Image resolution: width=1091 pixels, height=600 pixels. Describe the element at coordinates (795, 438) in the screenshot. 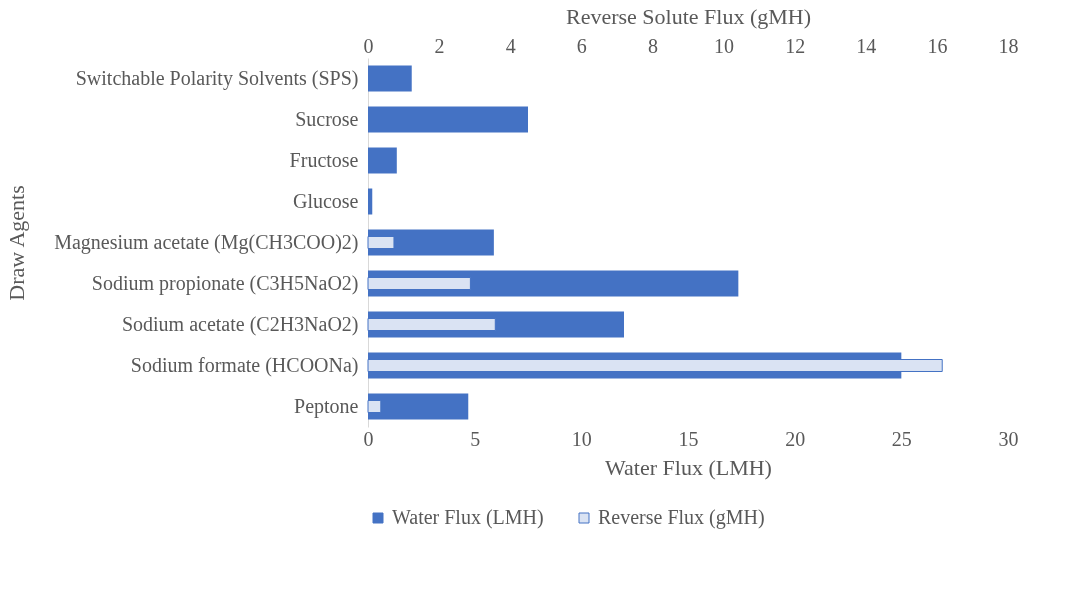

I see `x-tick-label: 20` at that location.